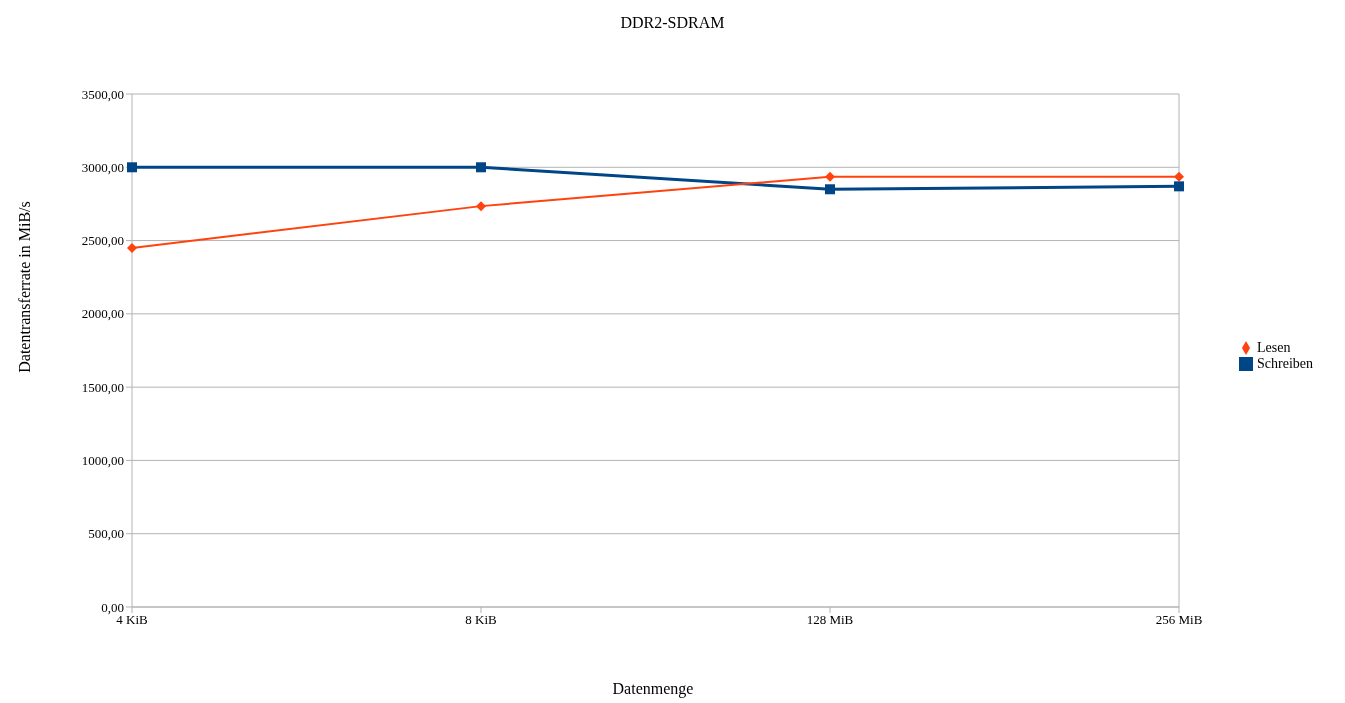 The height and width of the screenshot is (703, 1345). Describe the element at coordinates (830, 620) in the screenshot. I see `x-tick-label: 128 MiB` at that location.